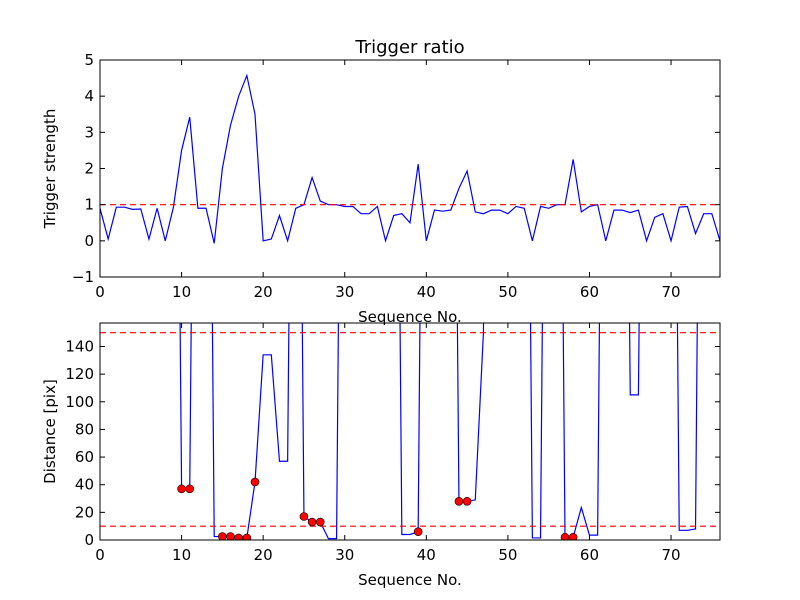 The height and width of the screenshot is (600, 800). I want to click on y-tick-label: −1, so click(83, 277).